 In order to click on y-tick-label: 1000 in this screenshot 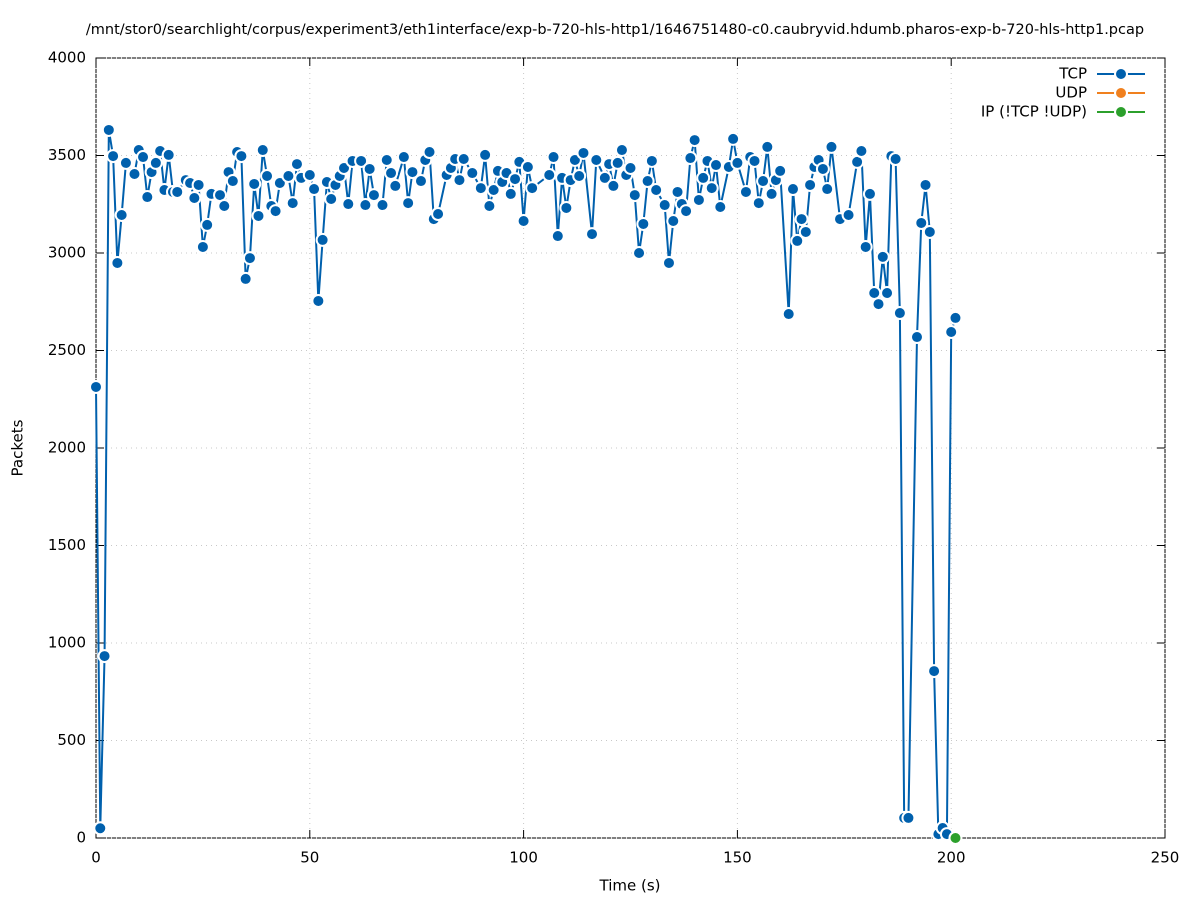, I will do `click(67, 643)`.